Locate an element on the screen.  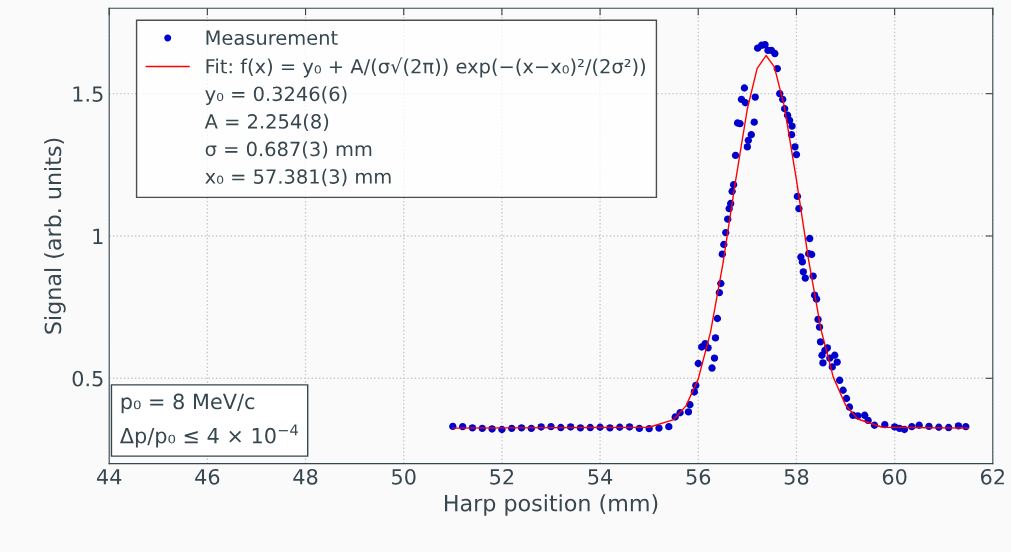
x-tick-label: 54 is located at coordinates (600, 477).